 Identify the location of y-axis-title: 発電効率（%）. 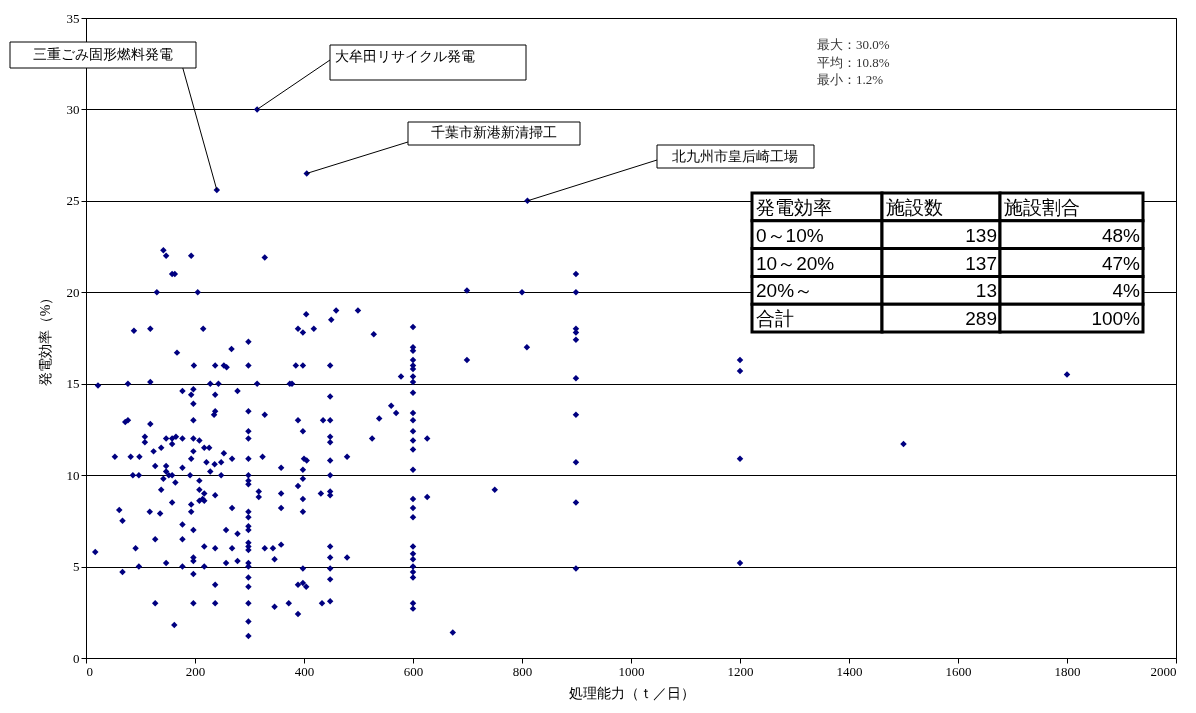
(45, 338).